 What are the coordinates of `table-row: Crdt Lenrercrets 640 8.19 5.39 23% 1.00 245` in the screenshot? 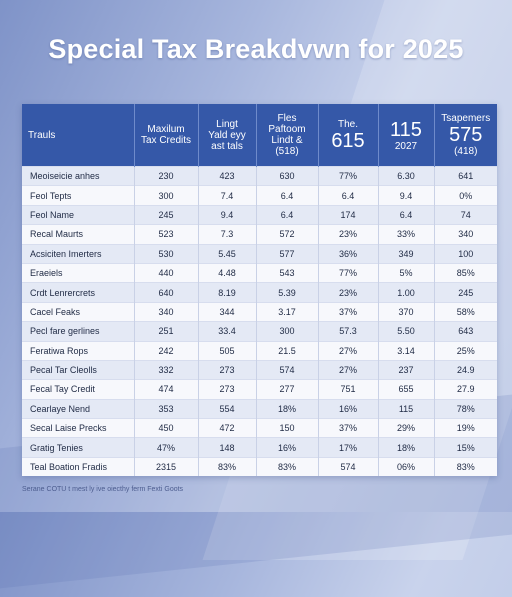 It's located at (259, 292).